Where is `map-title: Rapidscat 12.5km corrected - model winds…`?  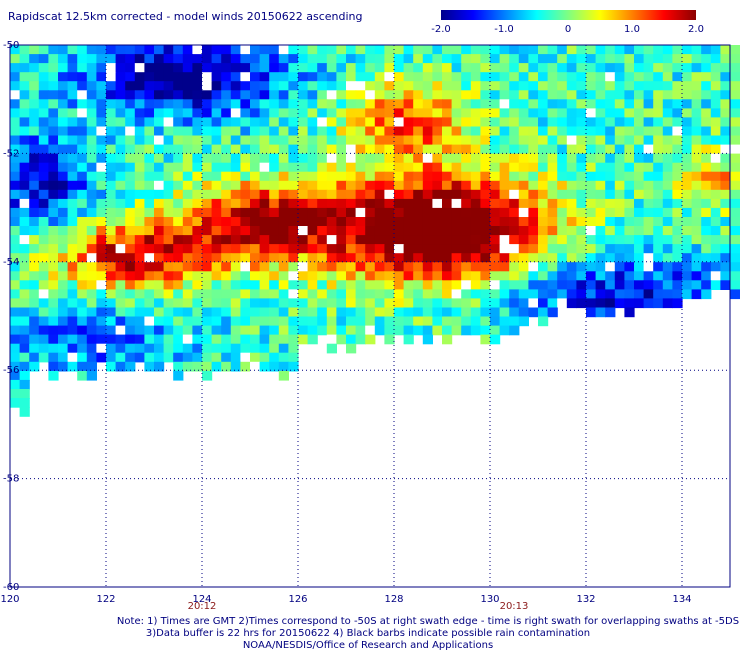
map-title: Rapidscat 12.5km corrected - model winds… is located at coordinates (185, 16).